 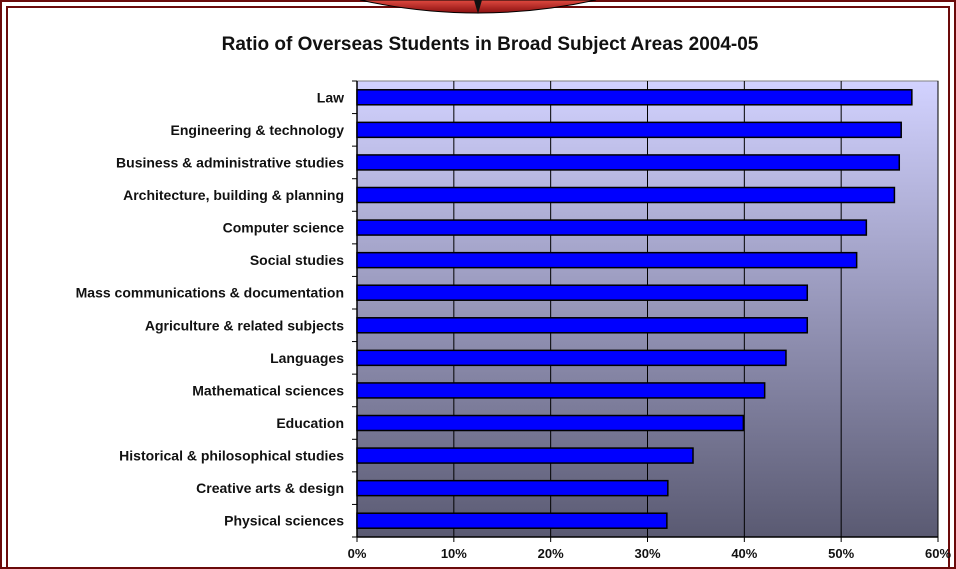 I want to click on x-tick-label: 30%, so click(x=647, y=553).